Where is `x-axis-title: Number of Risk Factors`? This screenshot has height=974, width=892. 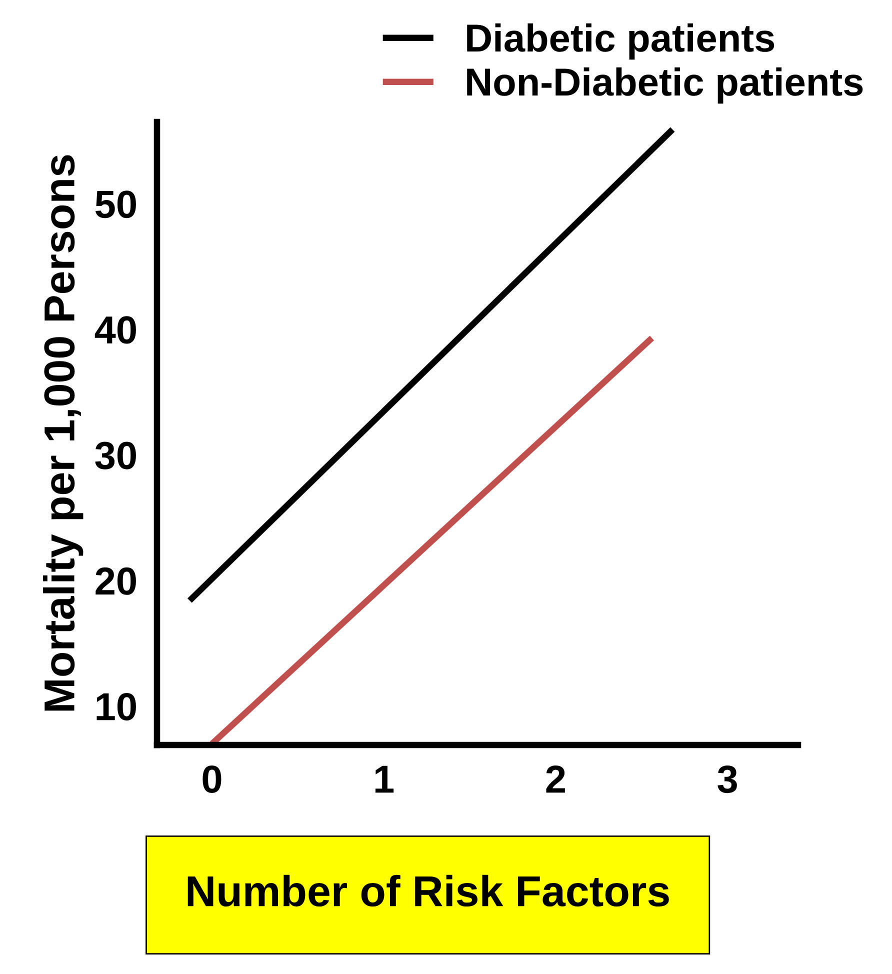 x-axis-title: Number of Risk Factors is located at coordinates (428, 890).